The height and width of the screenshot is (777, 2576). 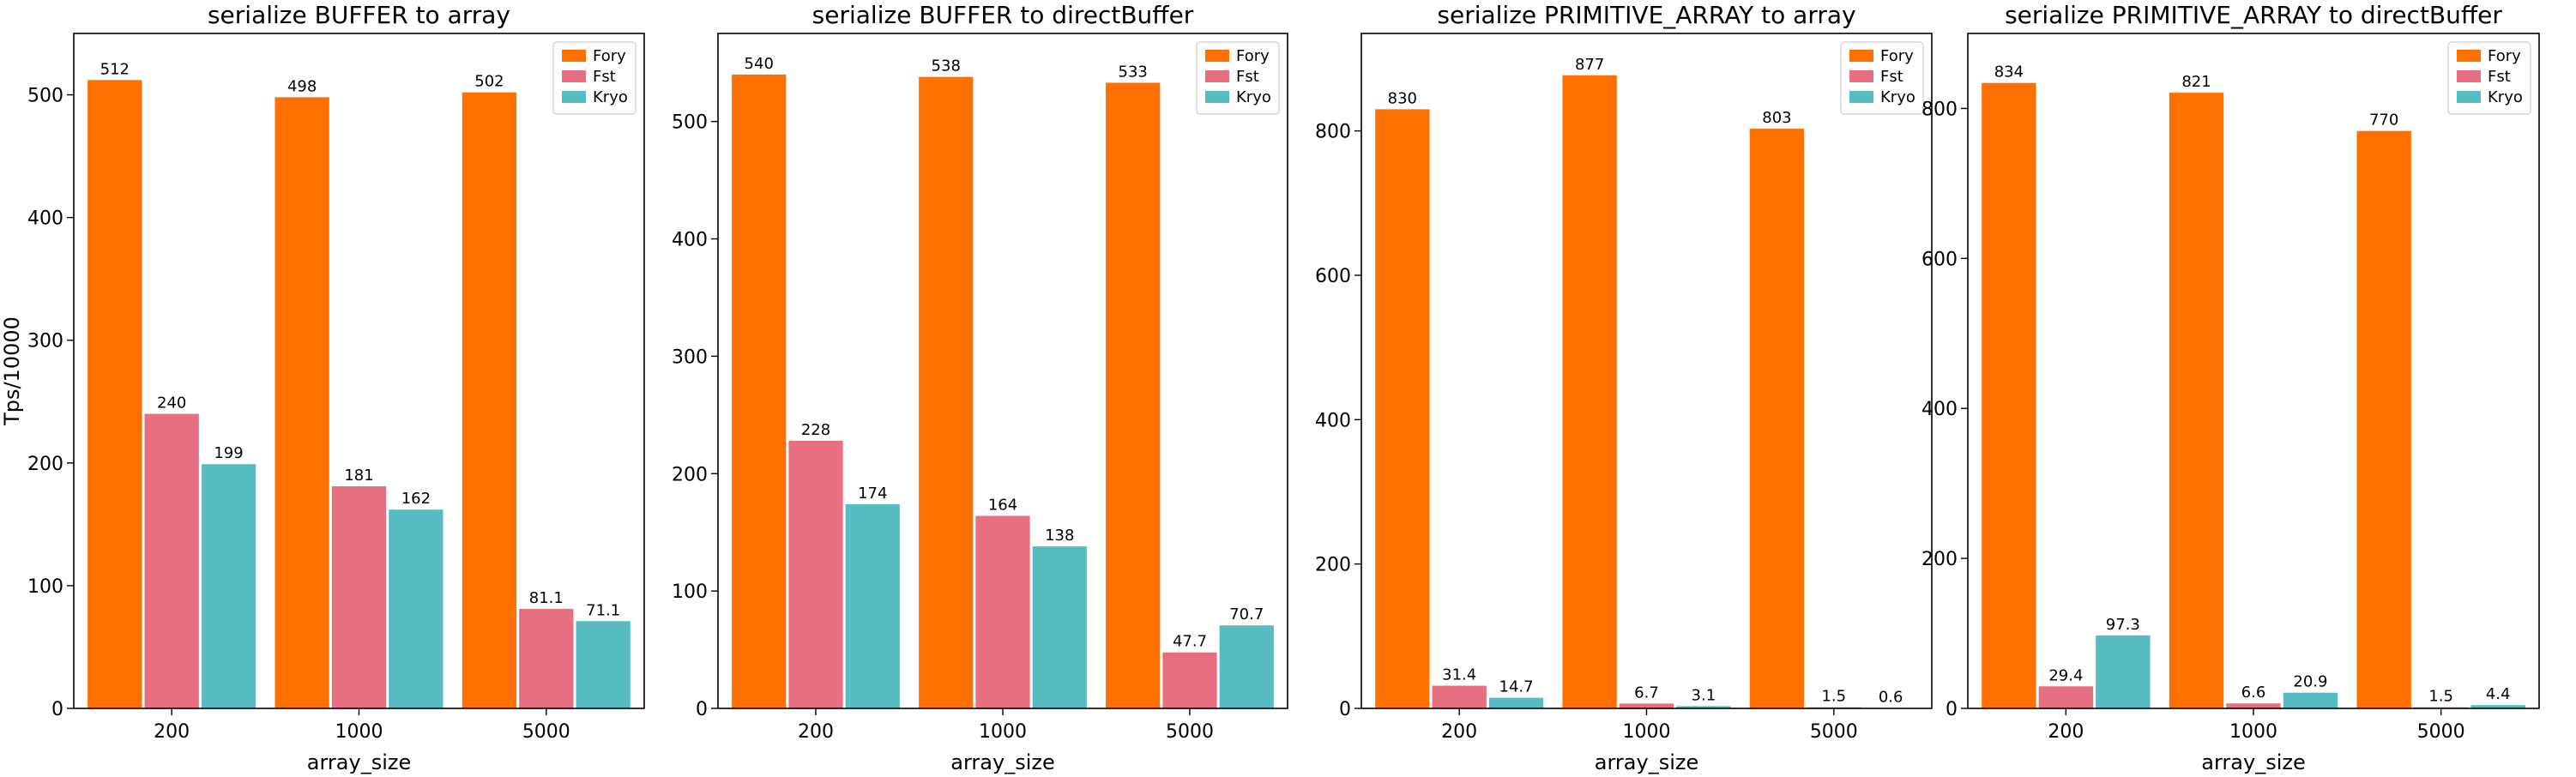 What do you see at coordinates (115, 69) in the screenshot?
I see `bar-value-label: 512` at bounding box center [115, 69].